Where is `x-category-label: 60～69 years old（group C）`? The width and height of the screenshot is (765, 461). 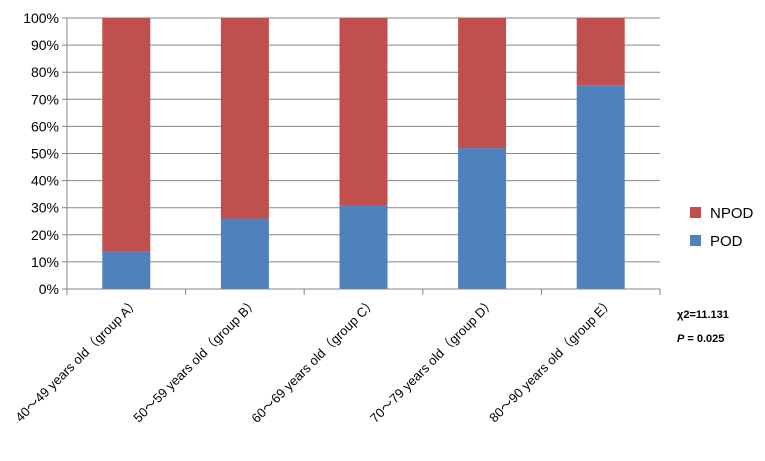 x-category-label: 60～69 years old（group C） is located at coordinates (313, 360).